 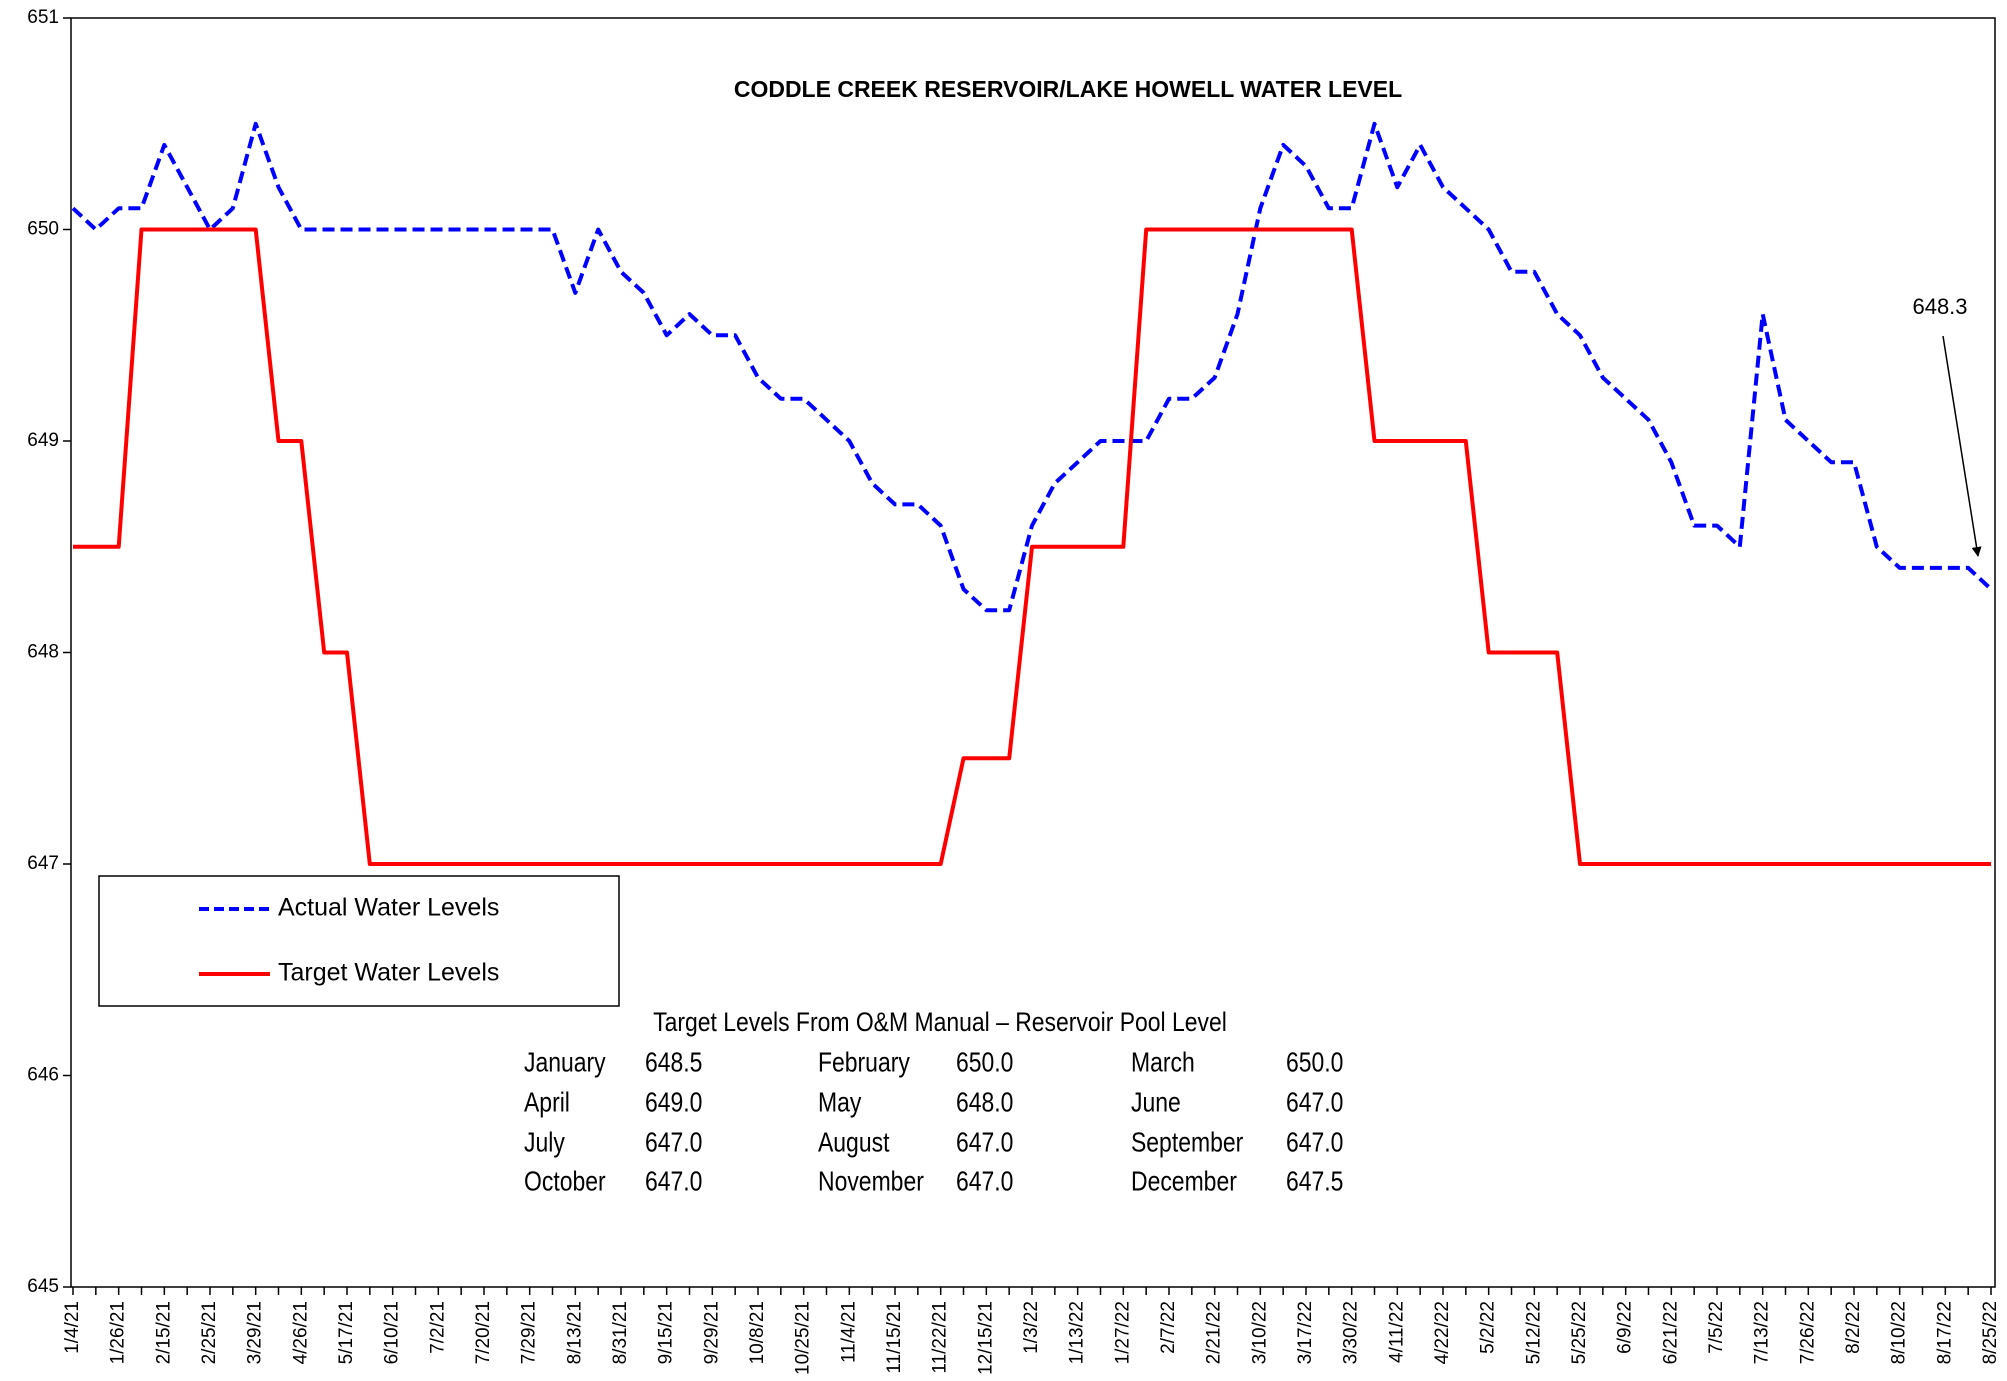 What do you see at coordinates (984, 1102) in the screenshot?
I see `note-cell: 648.0` at bounding box center [984, 1102].